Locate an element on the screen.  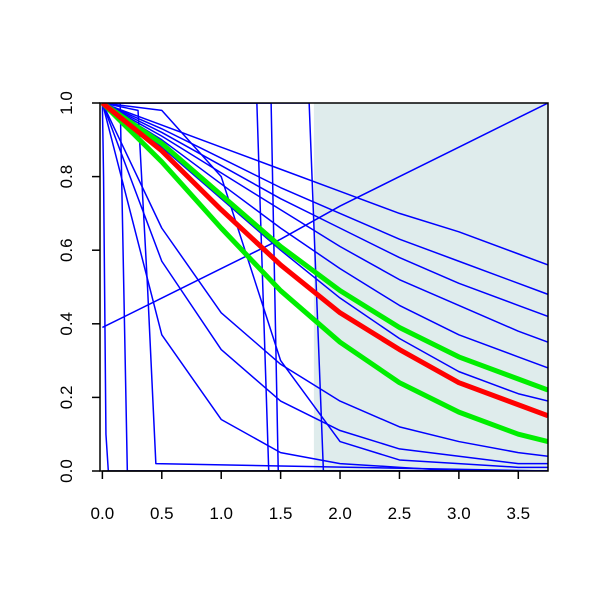
x-tick-label: 2.5 is located at coordinates (400, 513).